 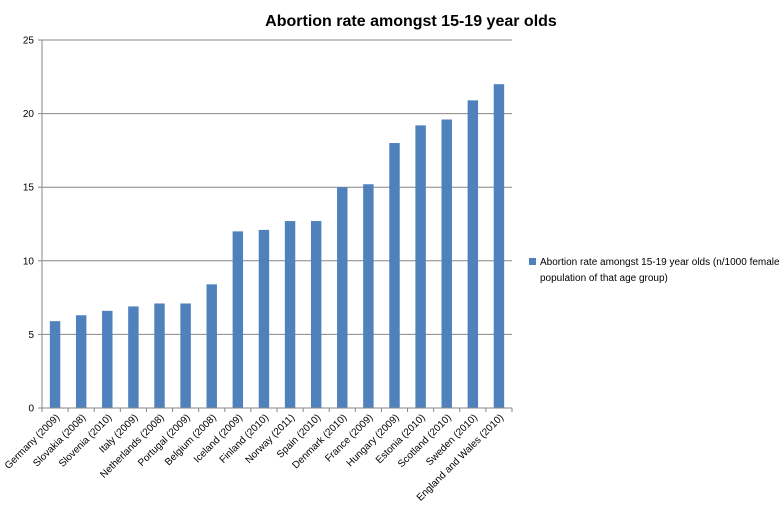 What do you see at coordinates (107, 359) in the screenshot?
I see `bar-slovenia-2010` at bounding box center [107, 359].